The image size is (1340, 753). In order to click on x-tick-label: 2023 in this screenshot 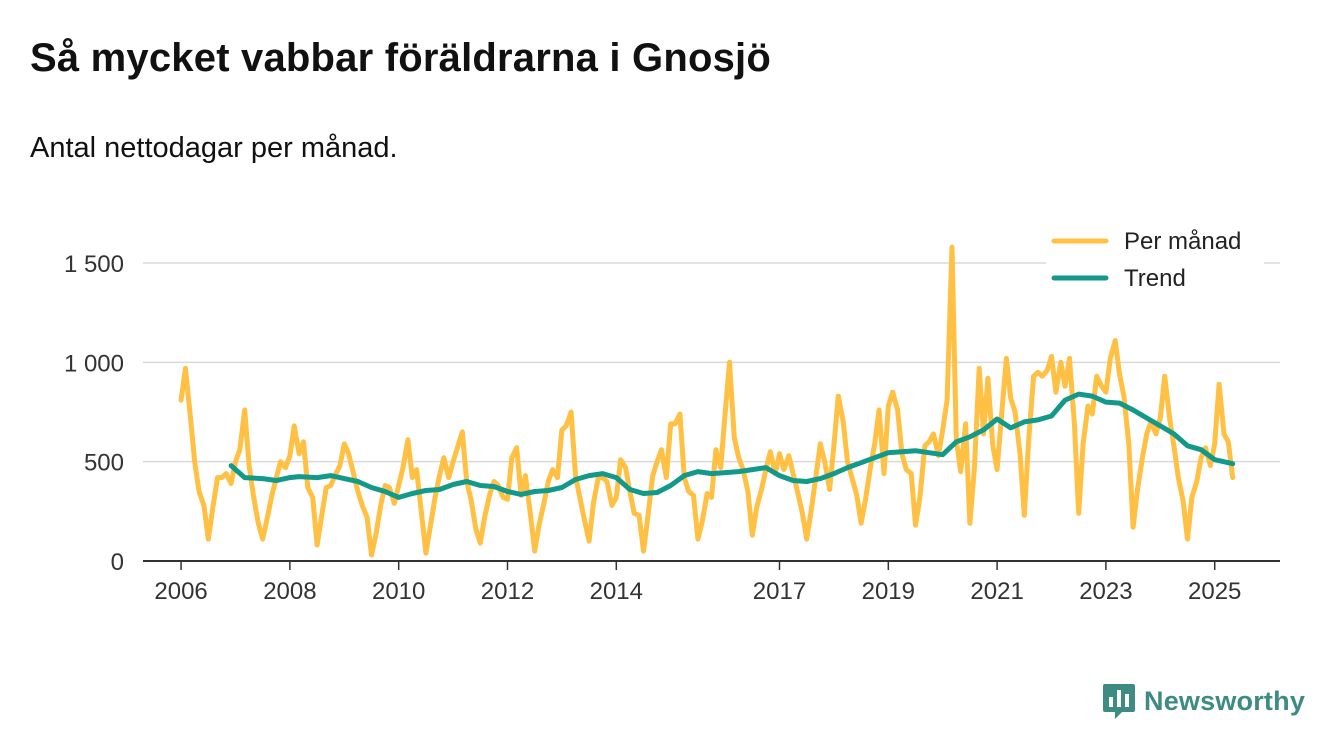, I will do `click(1105, 591)`.